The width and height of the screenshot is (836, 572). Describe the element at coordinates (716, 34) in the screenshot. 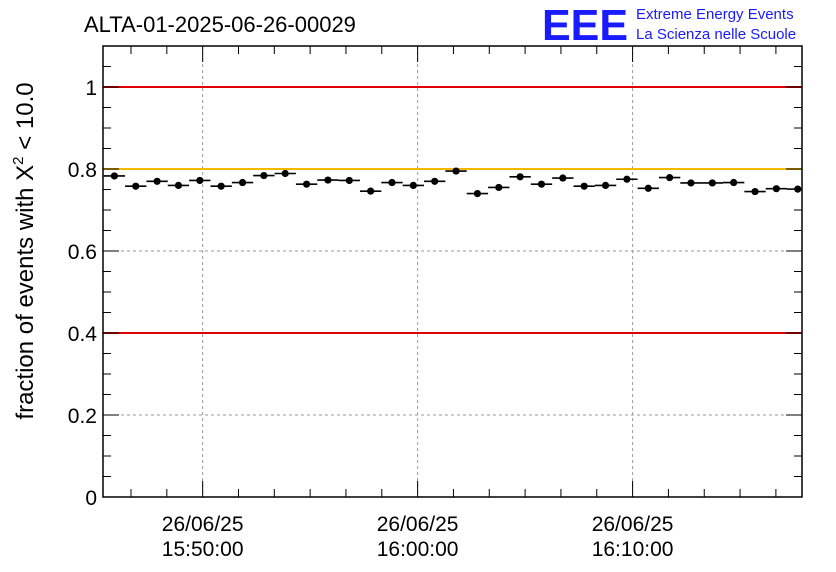

I see `logo-line2: La Scienza nelle Scuole` at that location.